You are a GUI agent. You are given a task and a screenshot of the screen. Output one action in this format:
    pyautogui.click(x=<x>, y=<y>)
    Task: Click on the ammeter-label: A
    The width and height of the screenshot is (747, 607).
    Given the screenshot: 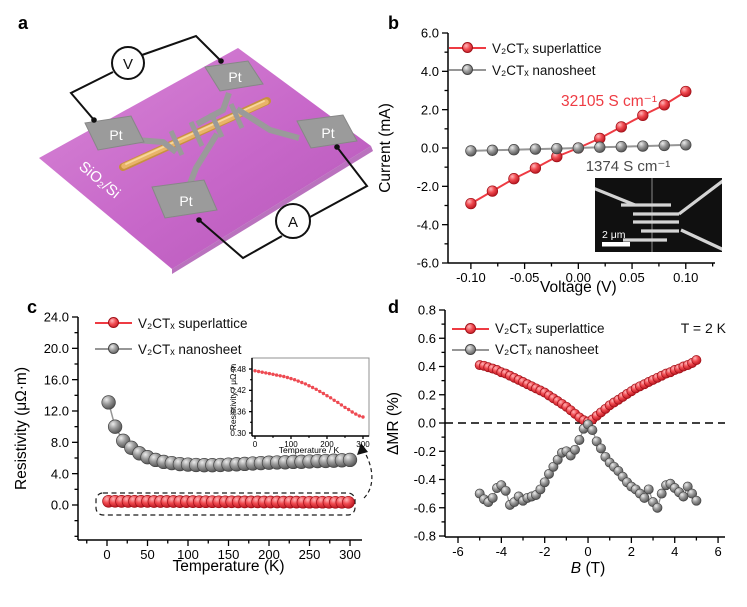 What is the action you would take?
    pyautogui.click(x=293, y=222)
    